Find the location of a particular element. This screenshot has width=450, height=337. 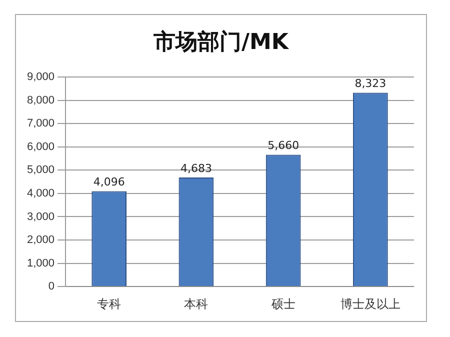

data-label: 4,683 is located at coordinates (196, 168).